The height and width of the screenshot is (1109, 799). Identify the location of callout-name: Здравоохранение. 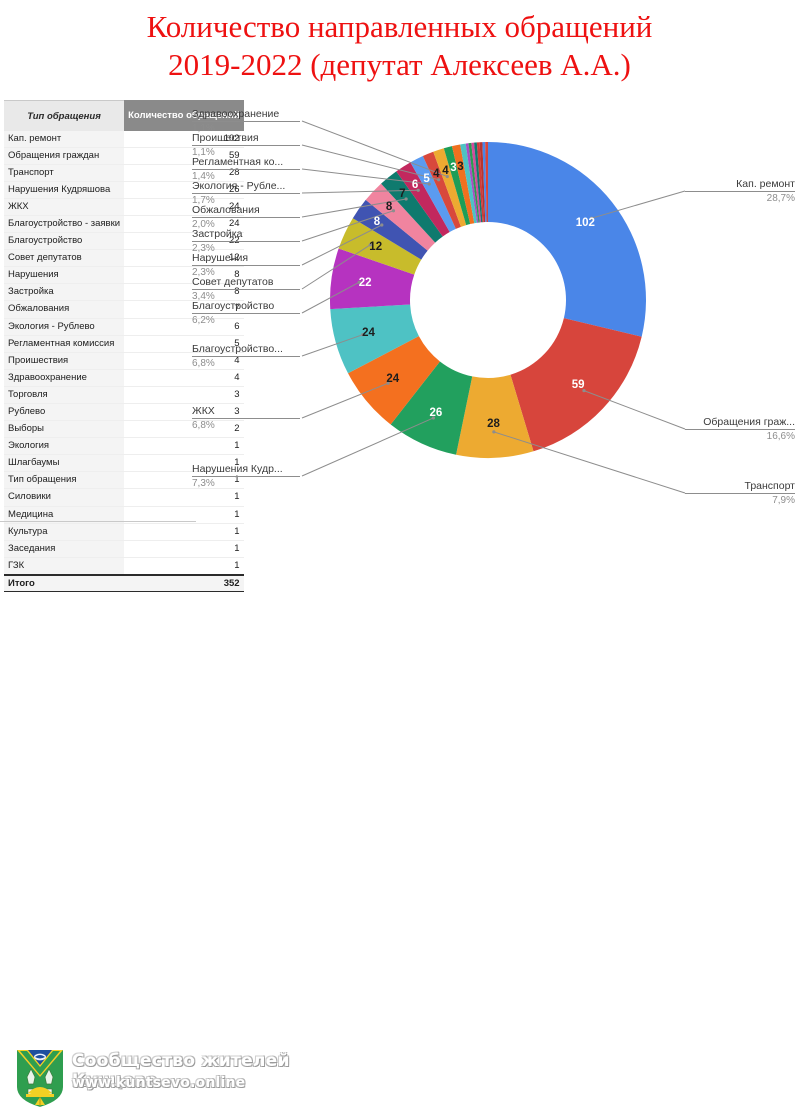
(236, 114).